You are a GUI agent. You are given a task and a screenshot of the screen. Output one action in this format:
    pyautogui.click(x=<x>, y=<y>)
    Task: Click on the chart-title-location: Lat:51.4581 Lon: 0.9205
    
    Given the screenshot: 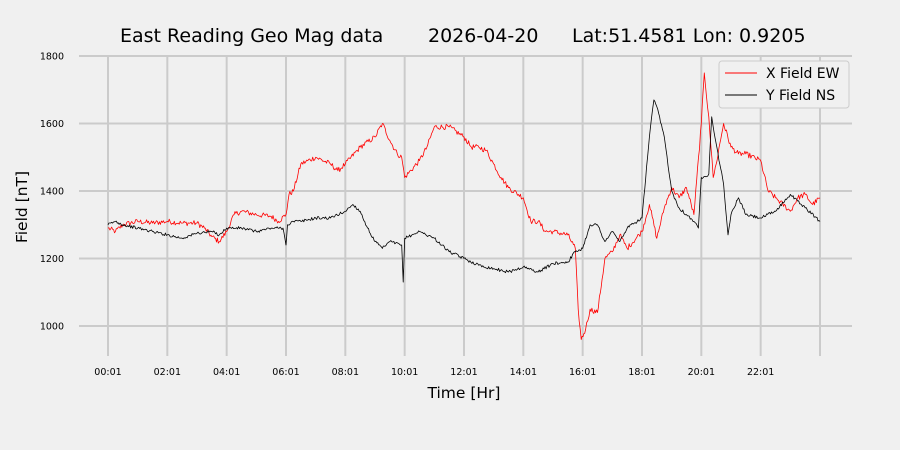 What is the action you would take?
    pyautogui.click(x=689, y=36)
    